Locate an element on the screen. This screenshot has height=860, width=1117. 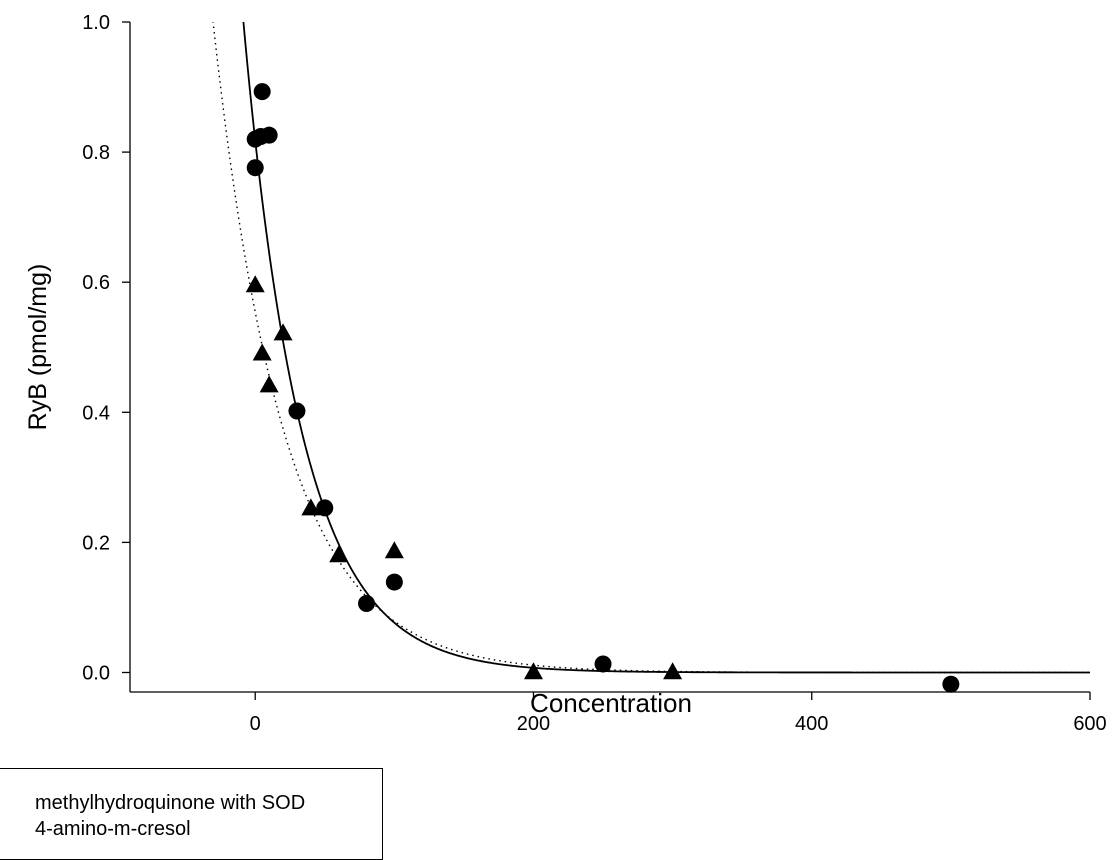
y-tick-label: 0.4 is located at coordinates (96, 413).